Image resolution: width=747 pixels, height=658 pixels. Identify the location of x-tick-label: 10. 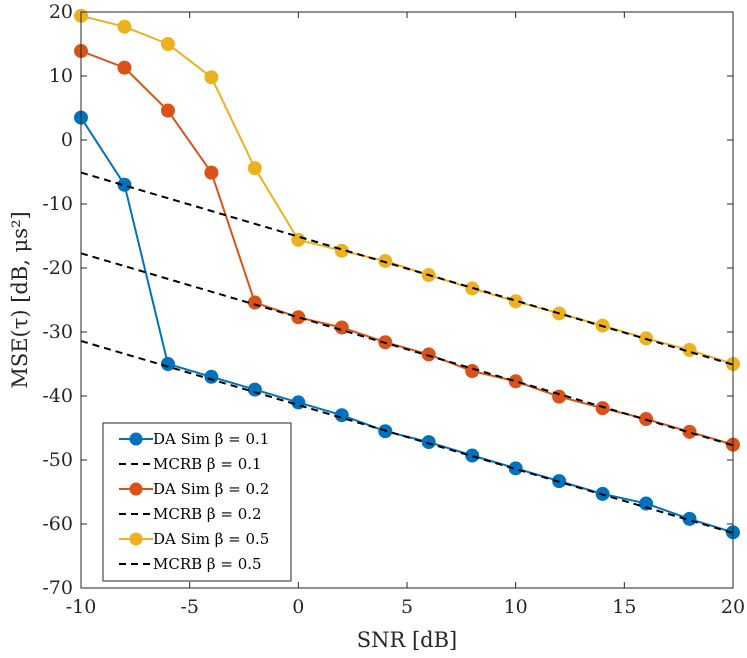
(516, 607).